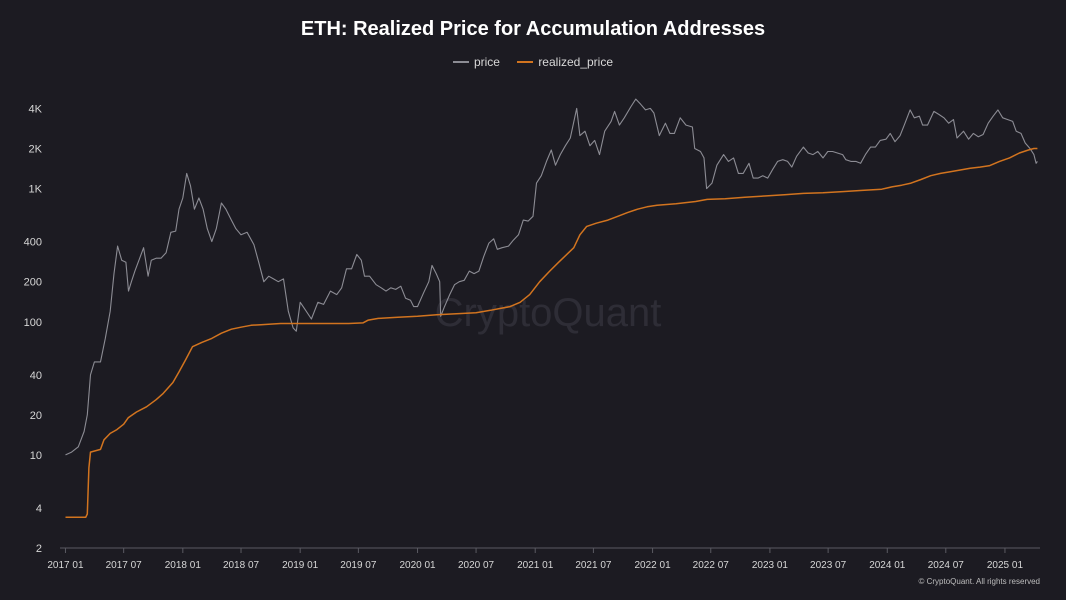  Describe the element at coordinates (1005, 565) in the screenshot. I see `x-tick-label: 2025 01` at that location.